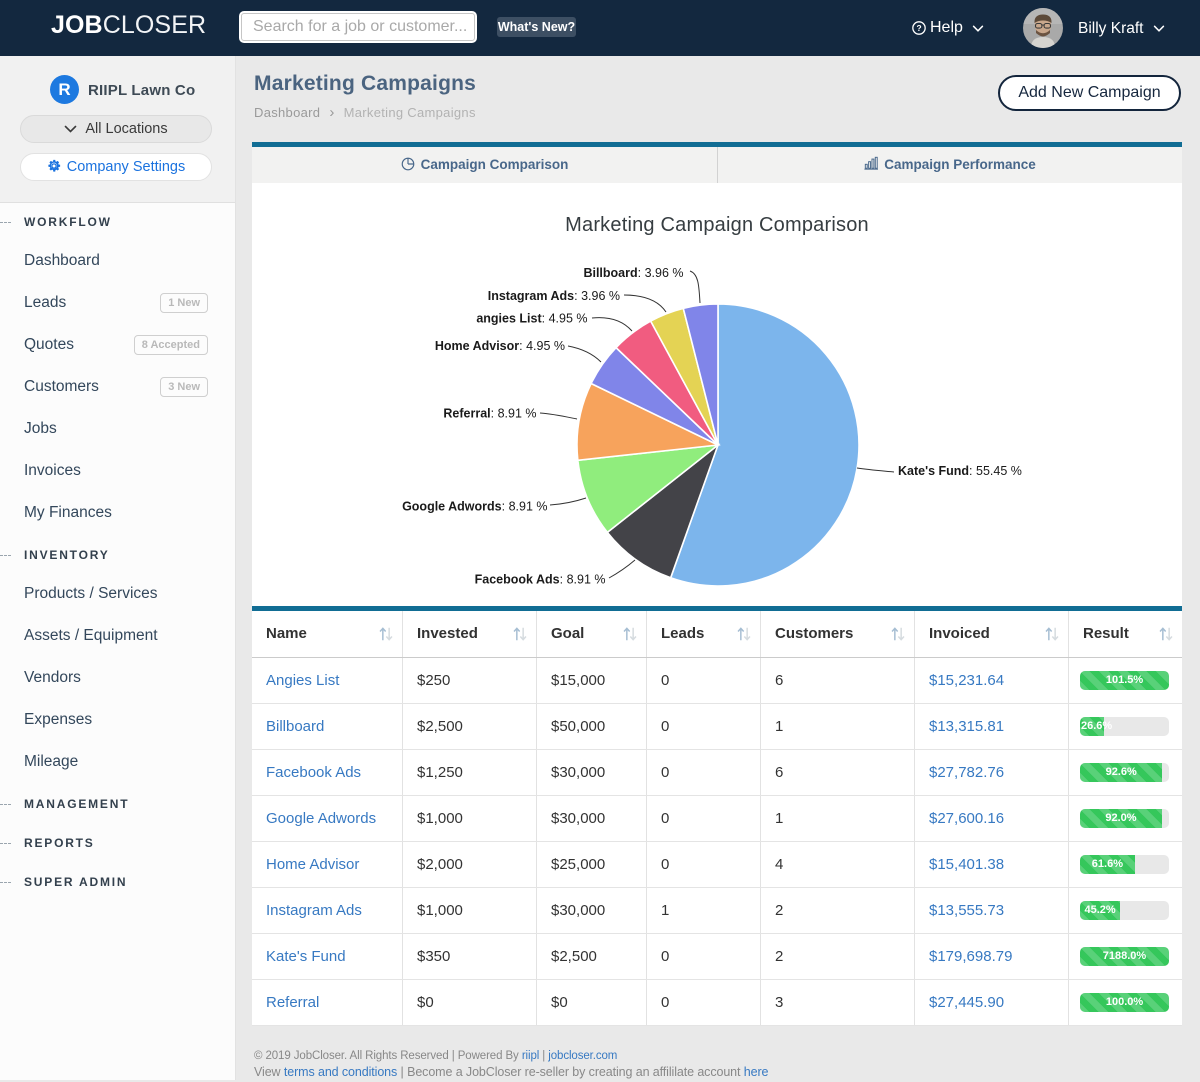  Describe the element at coordinates (500, 346) in the screenshot. I see `svg-text: Home Advisor: 4.95 %` at that location.